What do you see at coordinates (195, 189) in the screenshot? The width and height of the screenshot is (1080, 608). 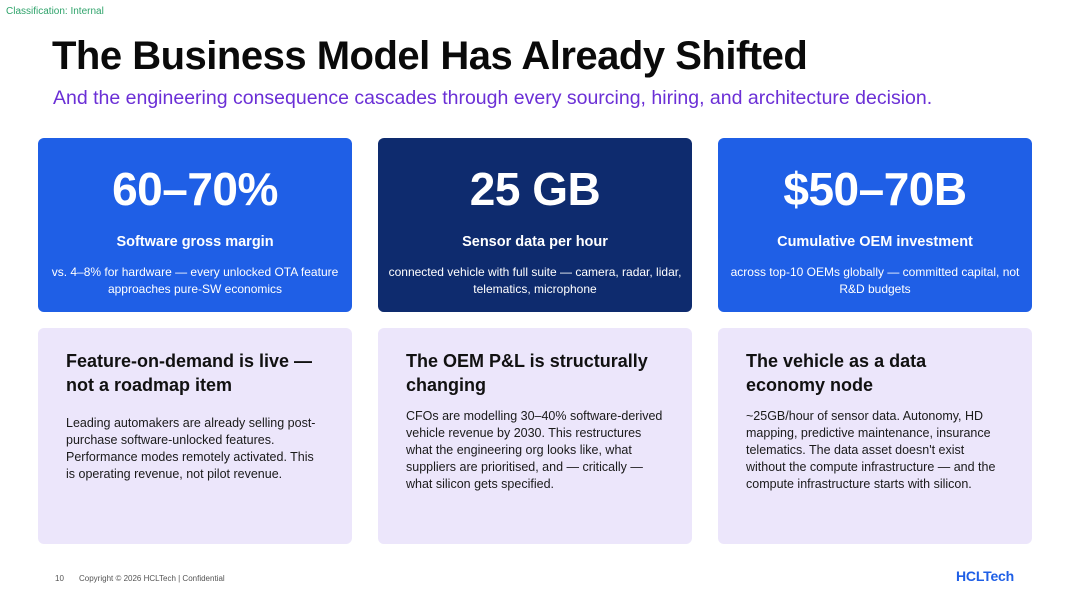 I see `stat-value: 60–70%` at bounding box center [195, 189].